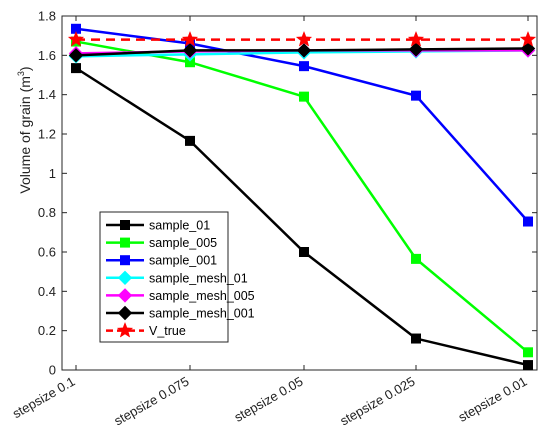 This screenshot has width=550, height=446. I want to click on y-tick-label: 0.8, so click(47, 212).